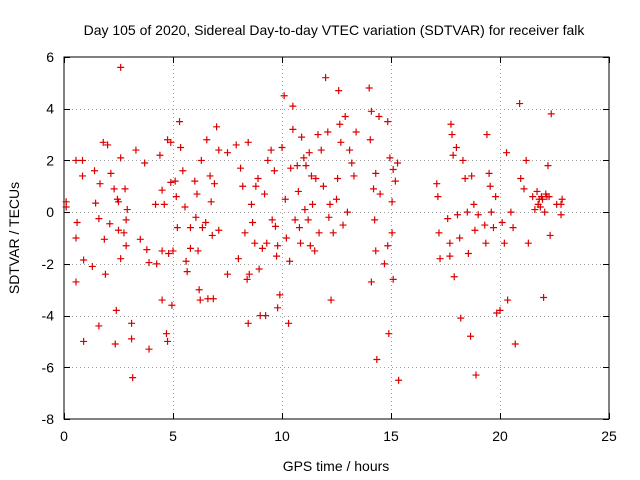  Describe the element at coordinates (50, 109) in the screenshot. I see `y-tick-label: 4` at that location.